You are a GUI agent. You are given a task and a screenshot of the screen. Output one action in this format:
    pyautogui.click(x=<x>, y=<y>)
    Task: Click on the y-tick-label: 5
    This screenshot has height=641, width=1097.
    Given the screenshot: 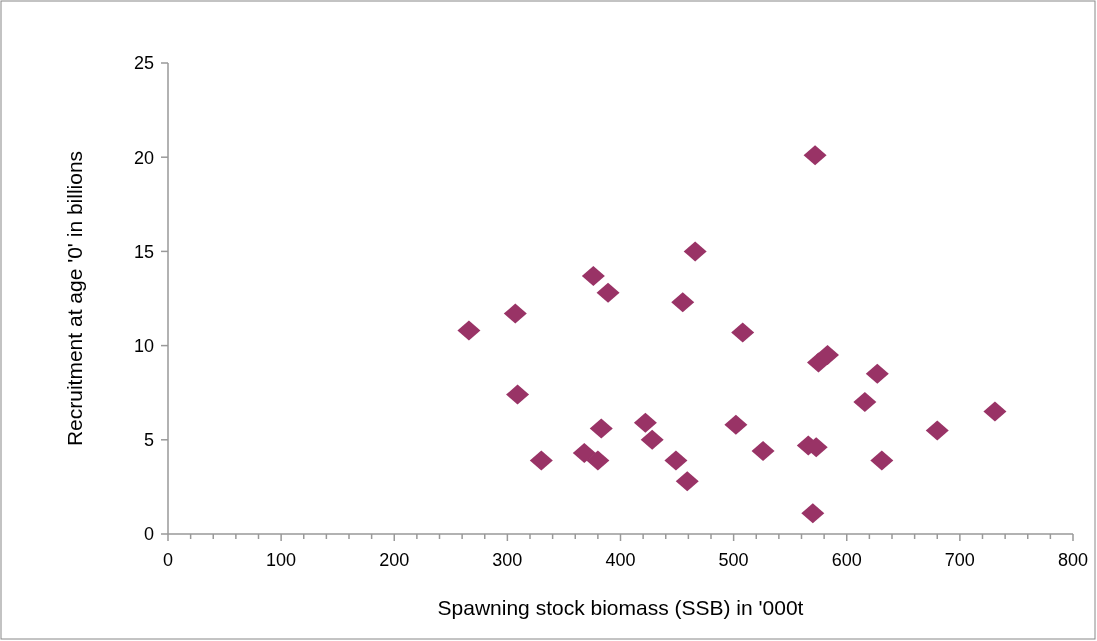 What is the action you would take?
    pyautogui.click(x=148, y=440)
    